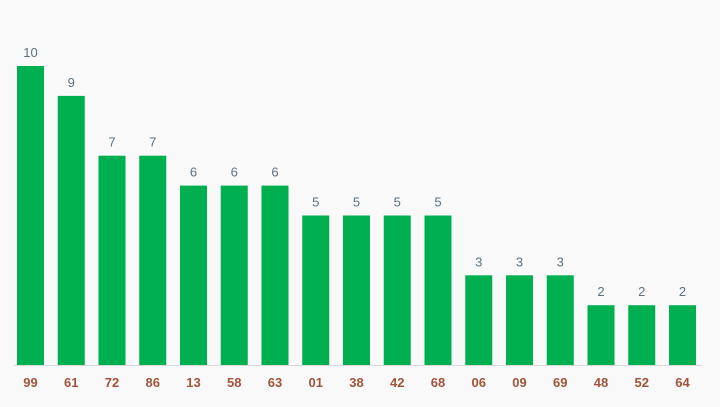 The height and width of the screenshot is (407, 720). I want to click on category-label-63: 63, so click(275, 382).